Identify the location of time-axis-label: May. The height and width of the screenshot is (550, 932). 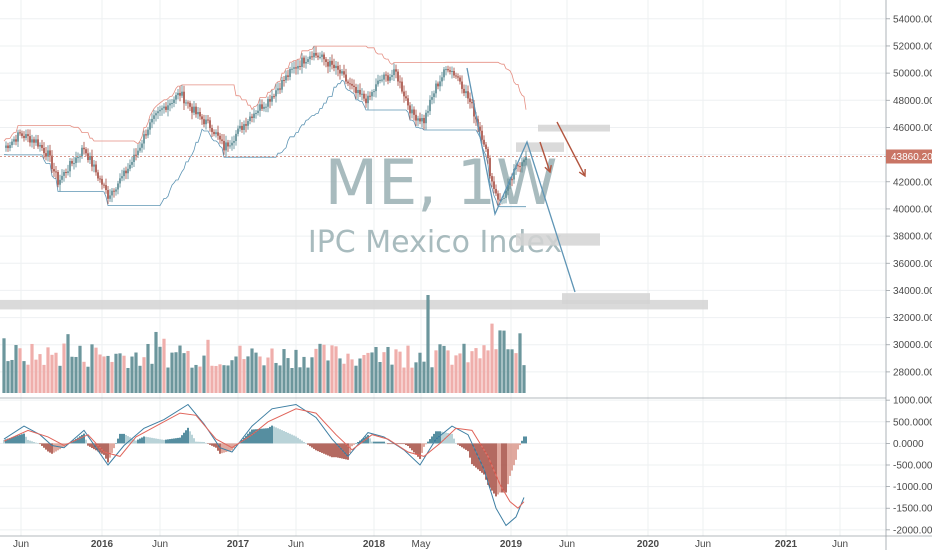
(421, 544).